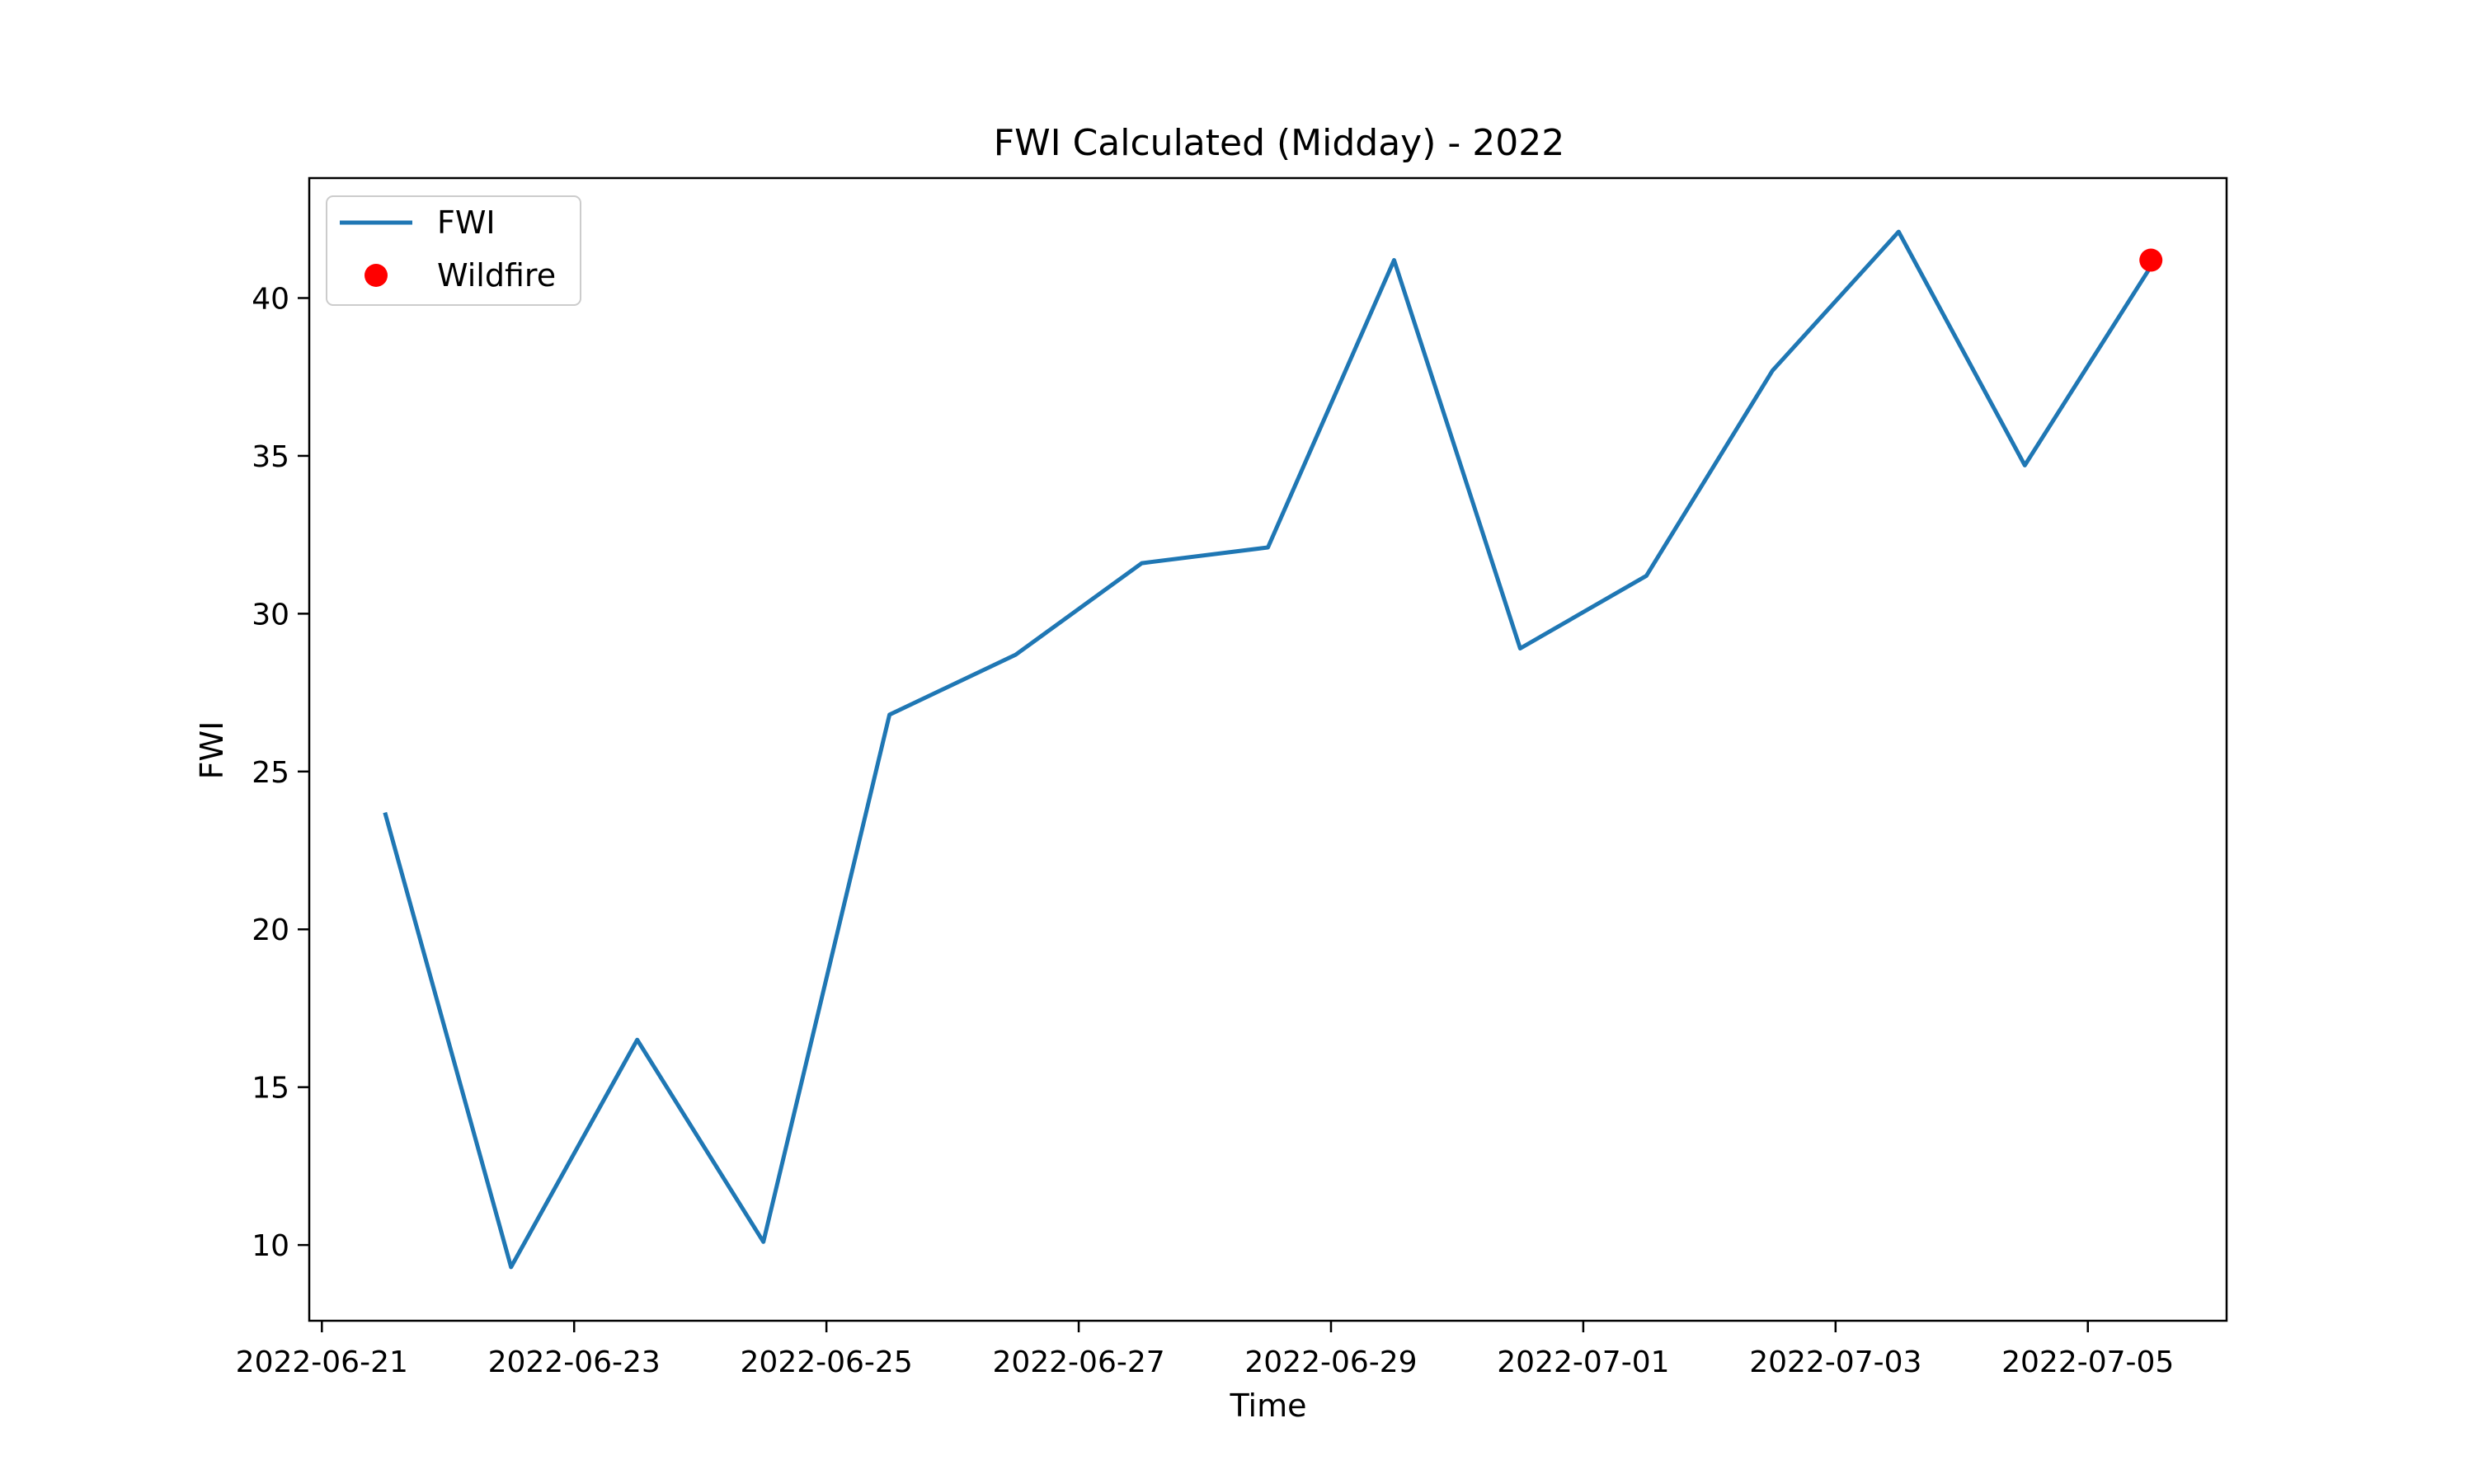 The height and width of the screenshot is (1484, 2474). I want to click on y-tick-label: 30, so click(270, 615).